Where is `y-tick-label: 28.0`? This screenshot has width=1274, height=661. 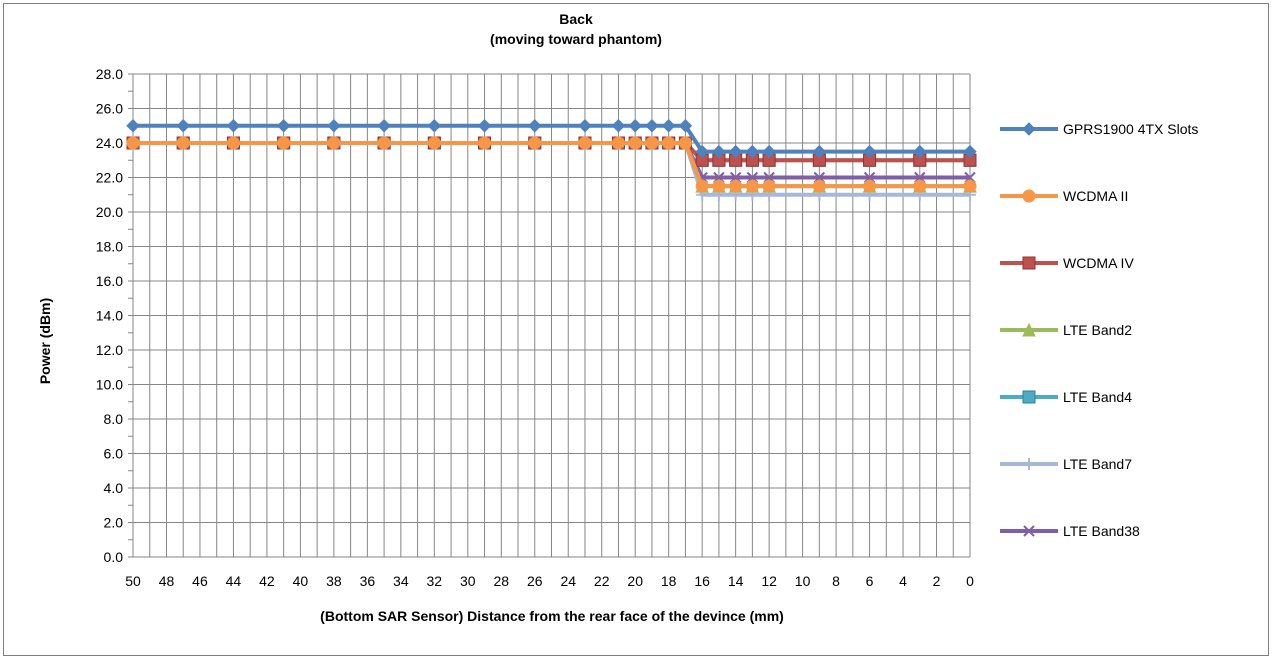 y-tick-label: 28.0 is located at coordinates (109, 74).